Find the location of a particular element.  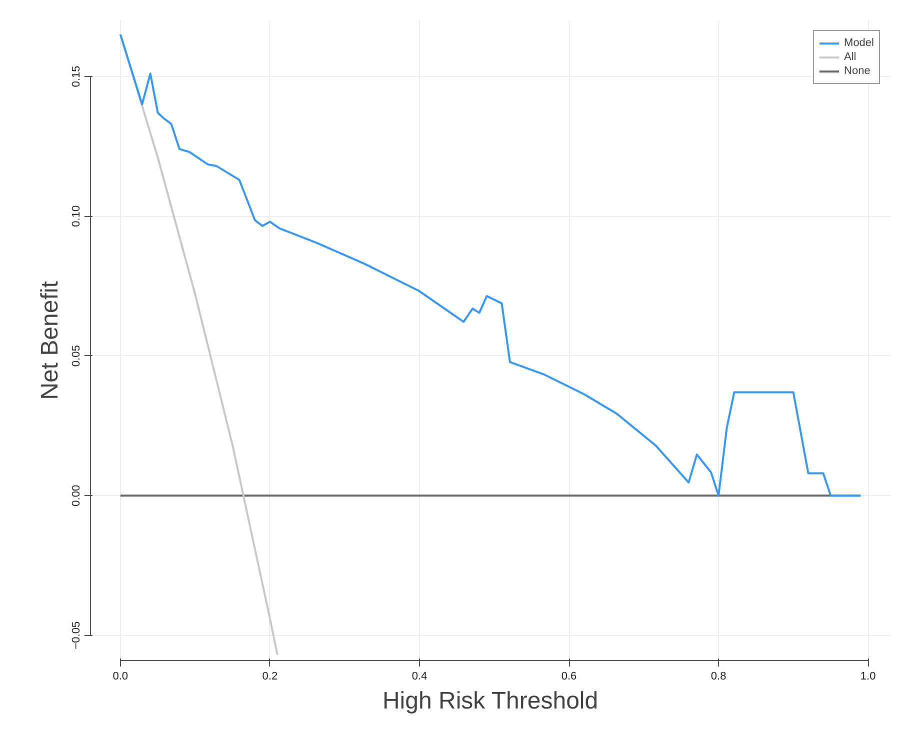

y-tick-label: 0.15 is located at coordinates (76, 77).